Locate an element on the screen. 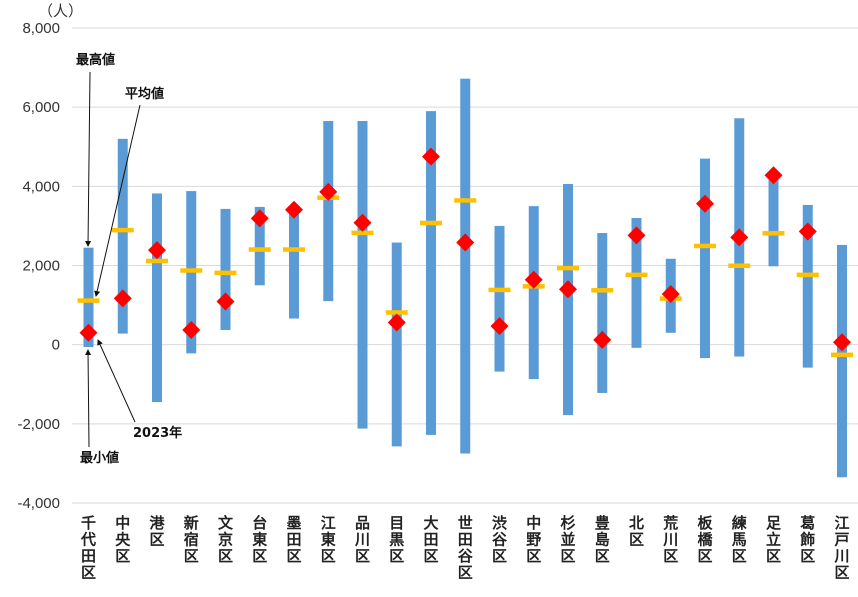  y-axis-unit-label: （人） is located at coordinates (60, 11).